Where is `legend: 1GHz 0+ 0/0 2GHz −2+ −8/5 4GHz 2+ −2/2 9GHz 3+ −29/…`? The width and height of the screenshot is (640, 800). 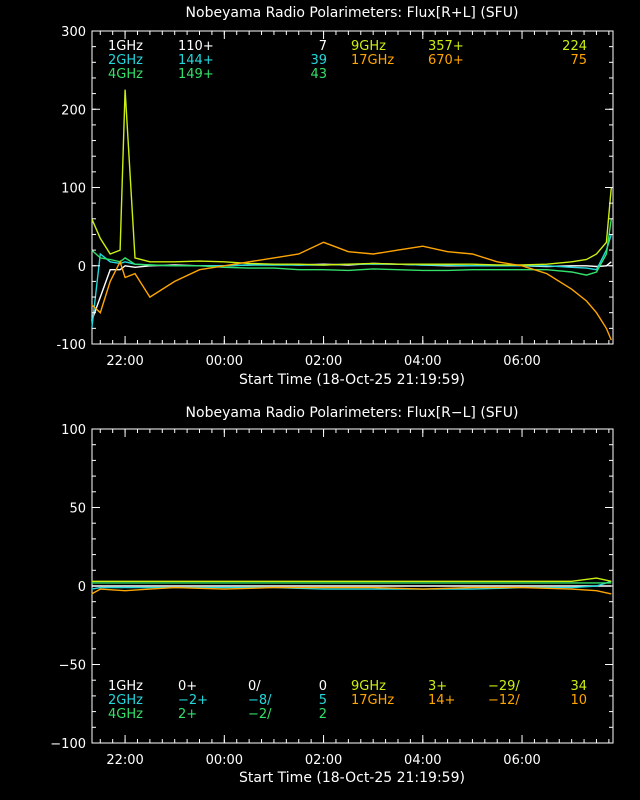 legend: 1GHz 0+ 0/0 2GHz −2+ −8/5 4GHz 2+ −2/2 9GHz 3+ −29/… is located at coordinates (347, 700).